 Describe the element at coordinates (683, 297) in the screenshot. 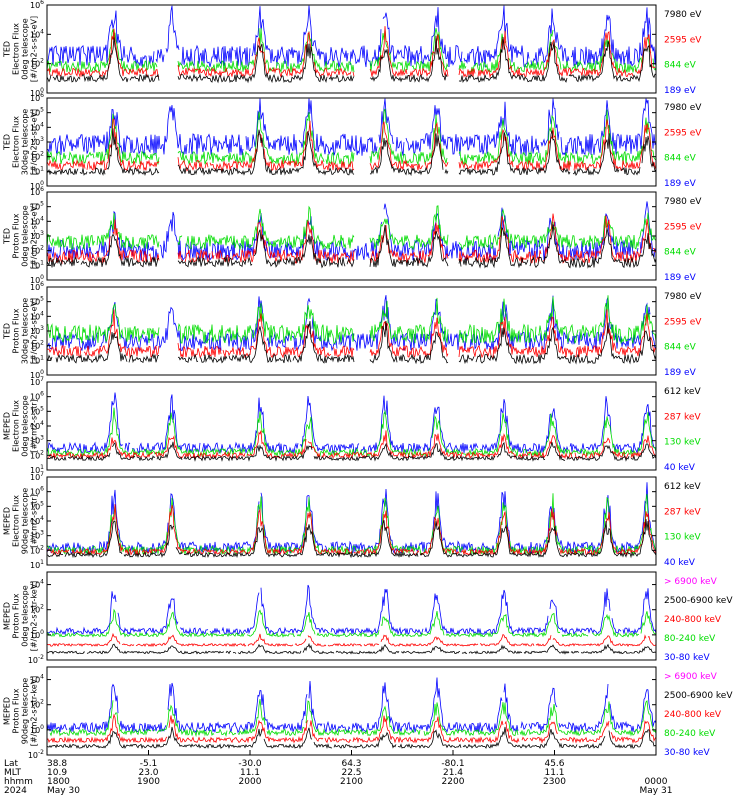

I see `legend-item: 7980 eV` at that location.